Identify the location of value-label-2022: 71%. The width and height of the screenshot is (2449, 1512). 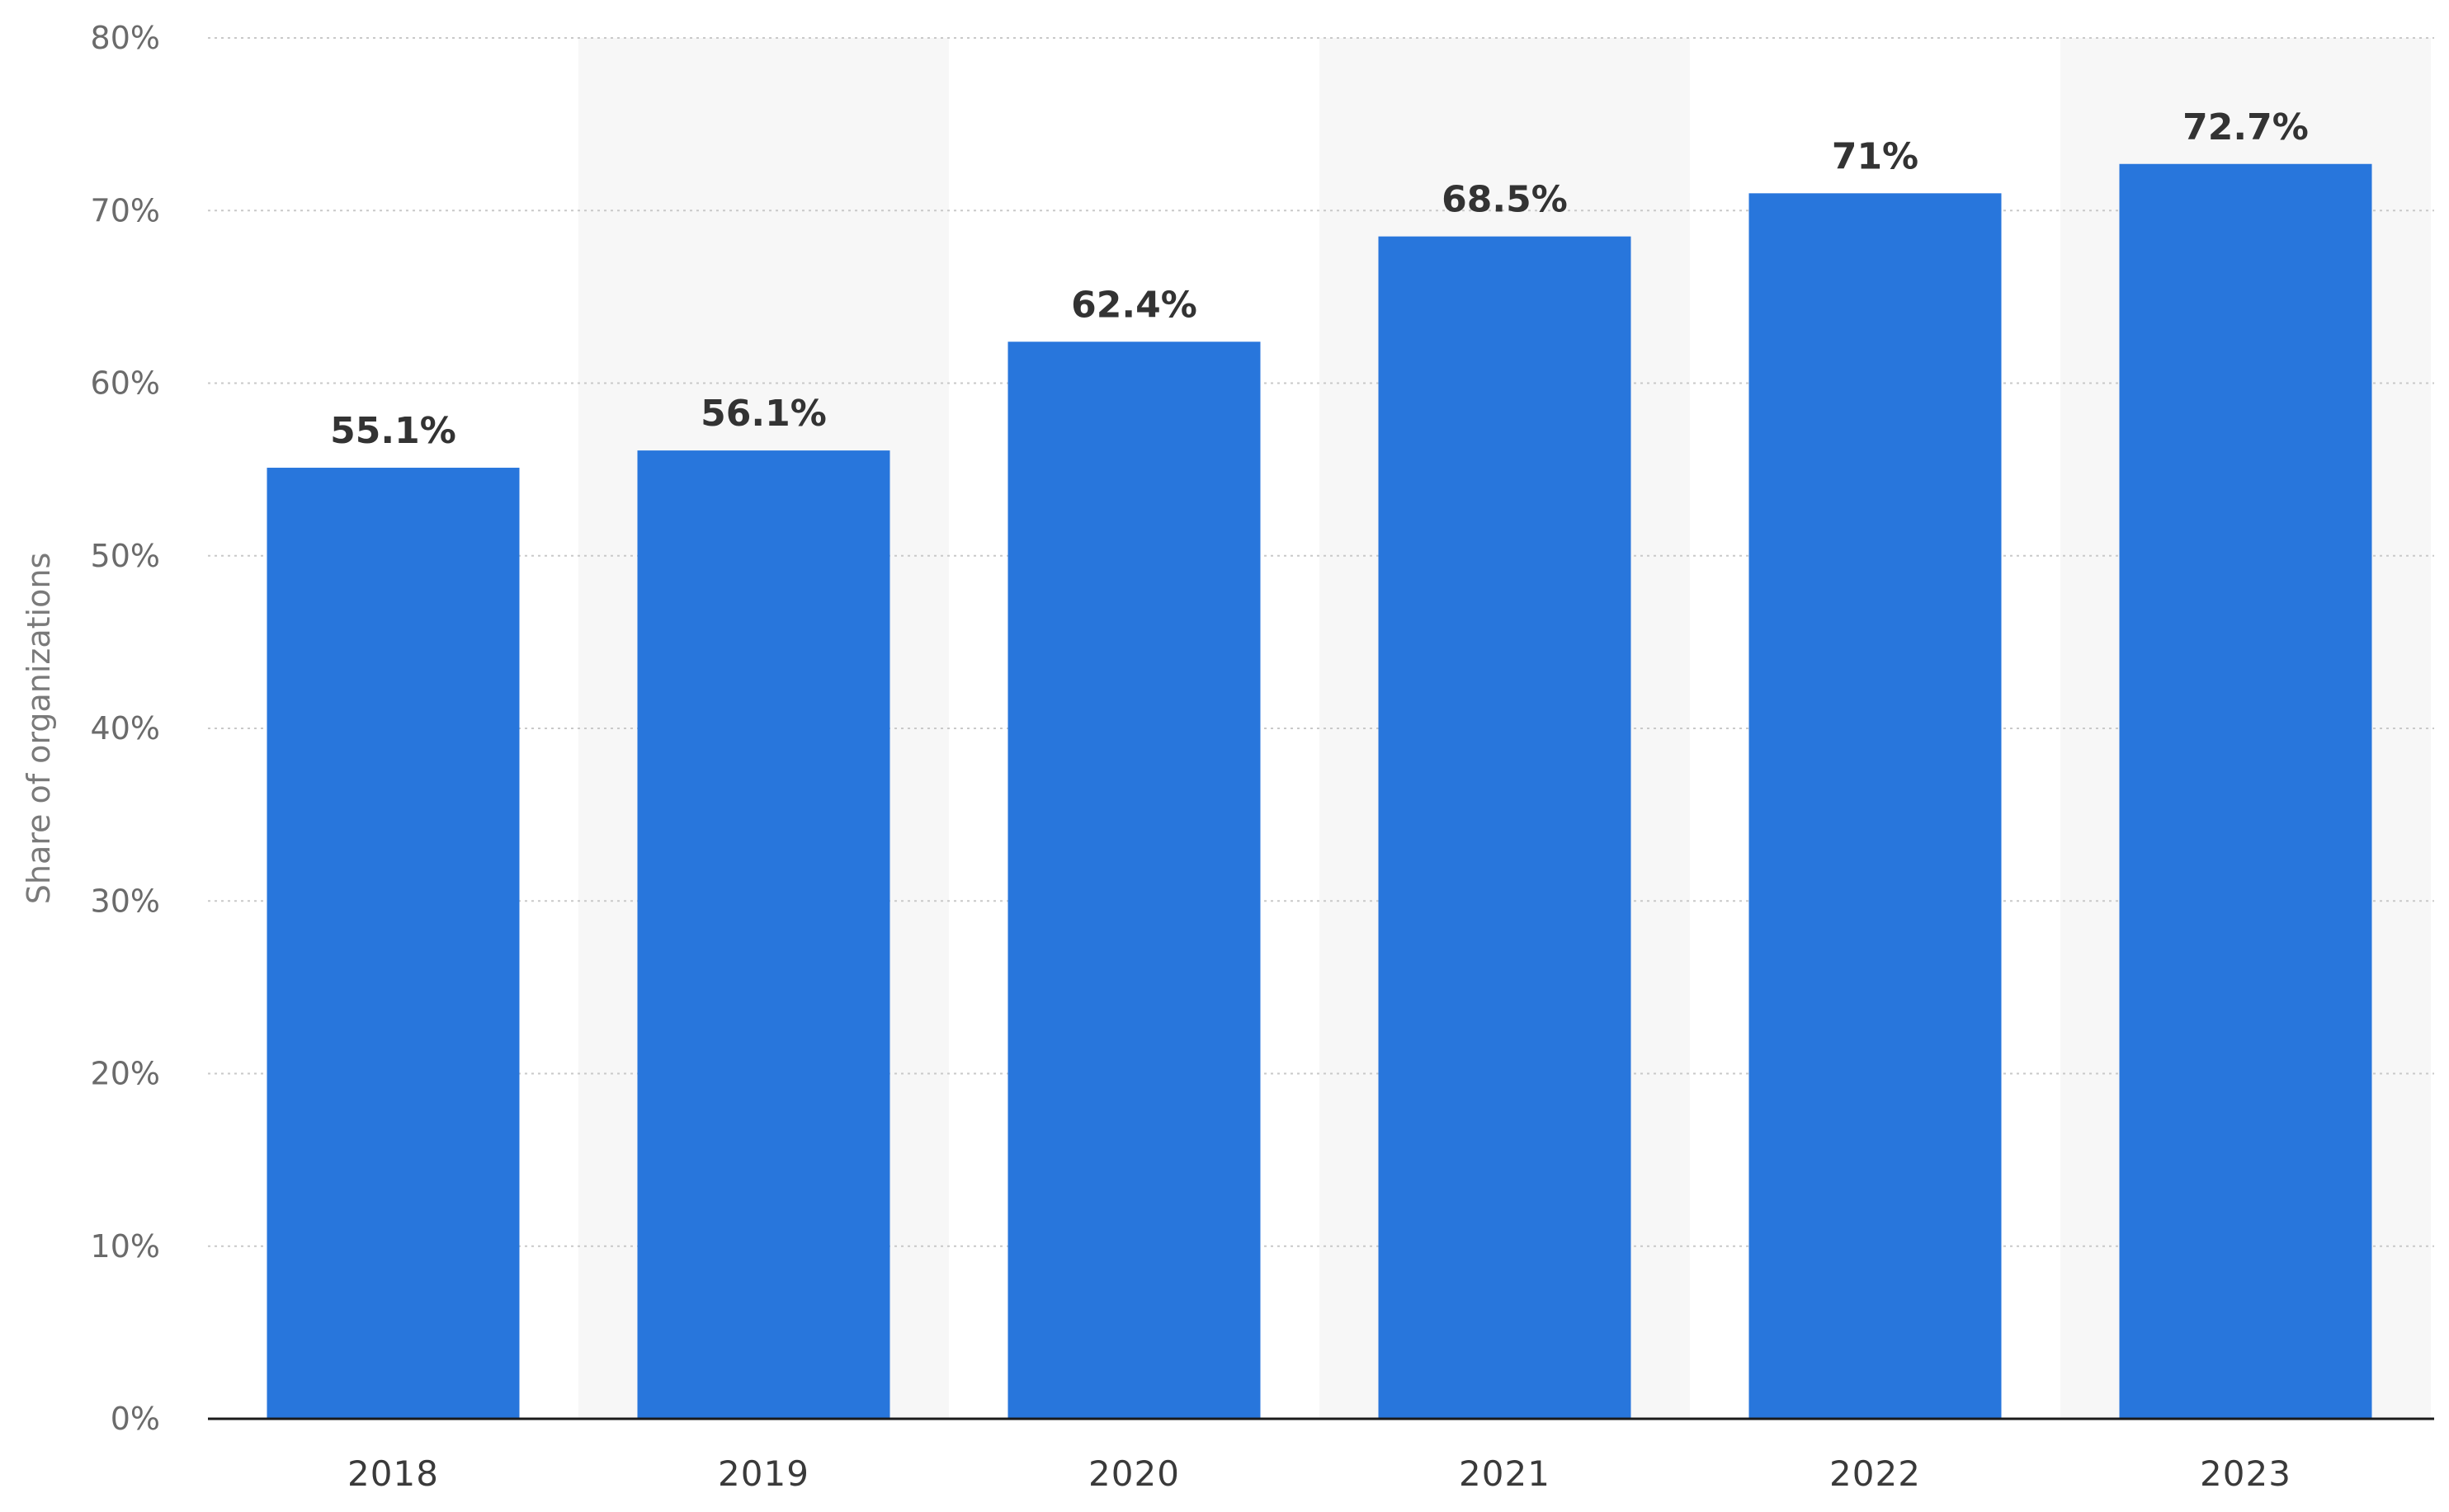
(1875, 156).